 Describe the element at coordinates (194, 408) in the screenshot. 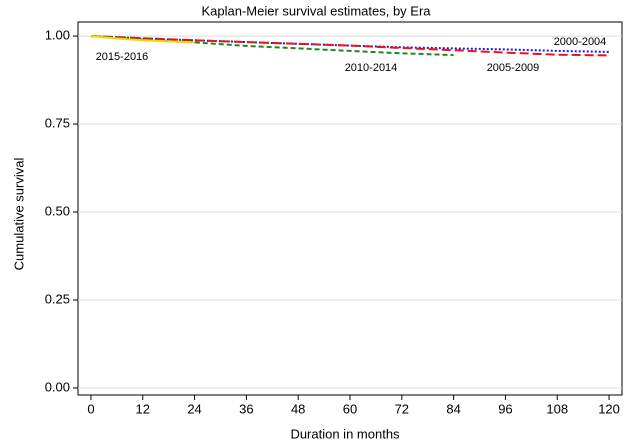

I see `x-tick-label: 24` at that location.